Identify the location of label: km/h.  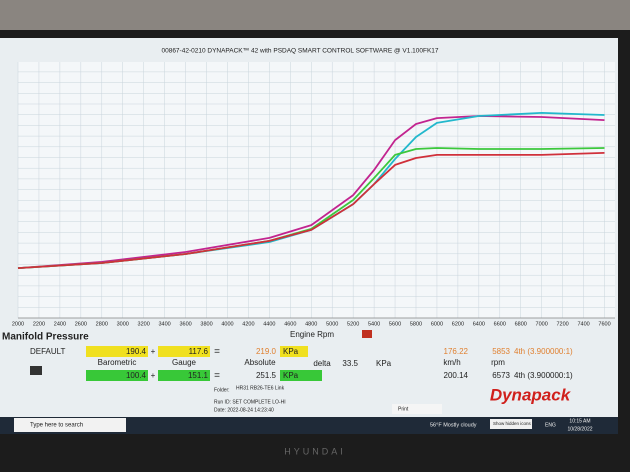
(451, 362).